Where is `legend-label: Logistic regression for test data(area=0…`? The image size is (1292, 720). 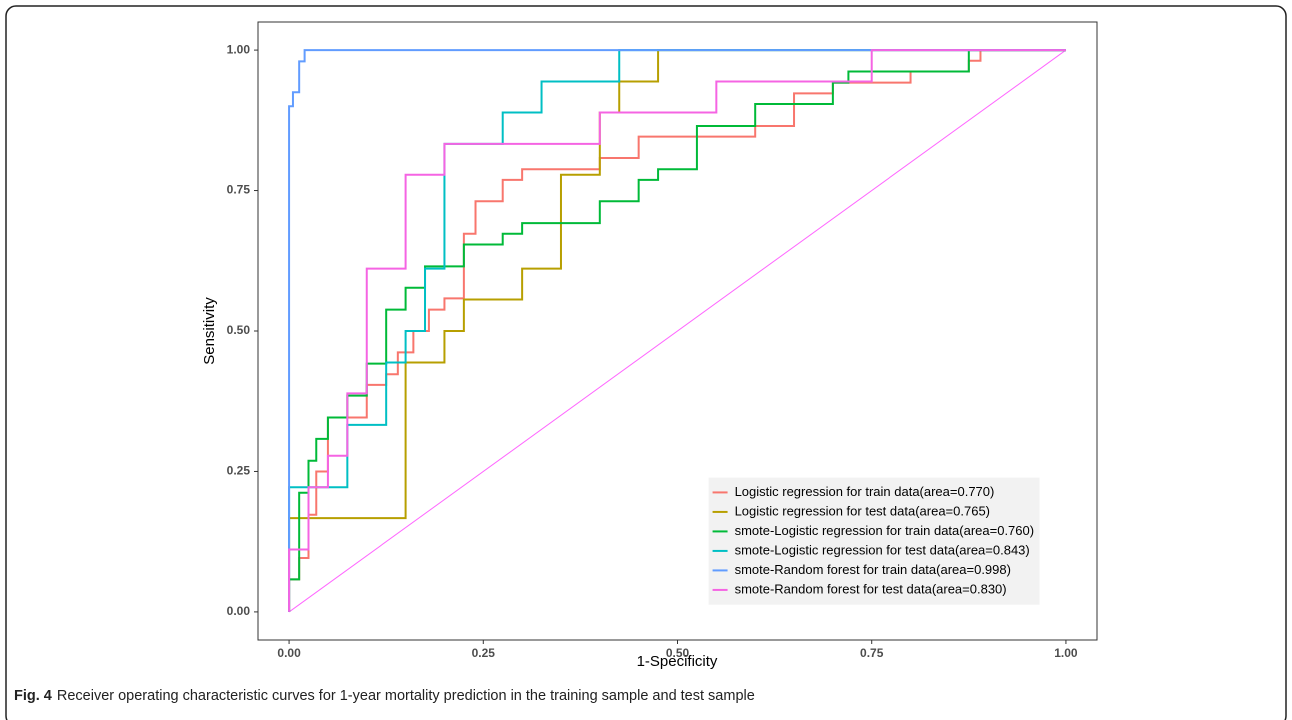 legend-label: Logistic regression for test data(area=0… is located at coordinates (862, 510).